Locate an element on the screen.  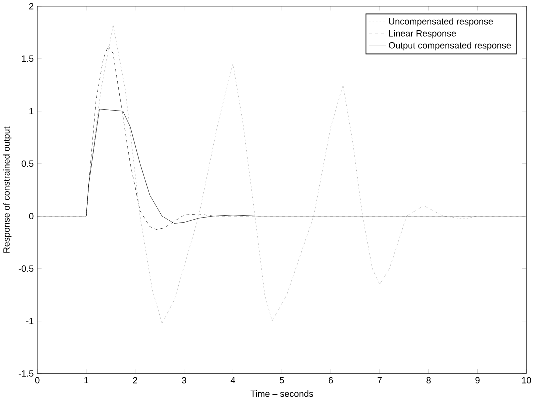
y-tick-label: 2 is located at coordinates (32, 6).